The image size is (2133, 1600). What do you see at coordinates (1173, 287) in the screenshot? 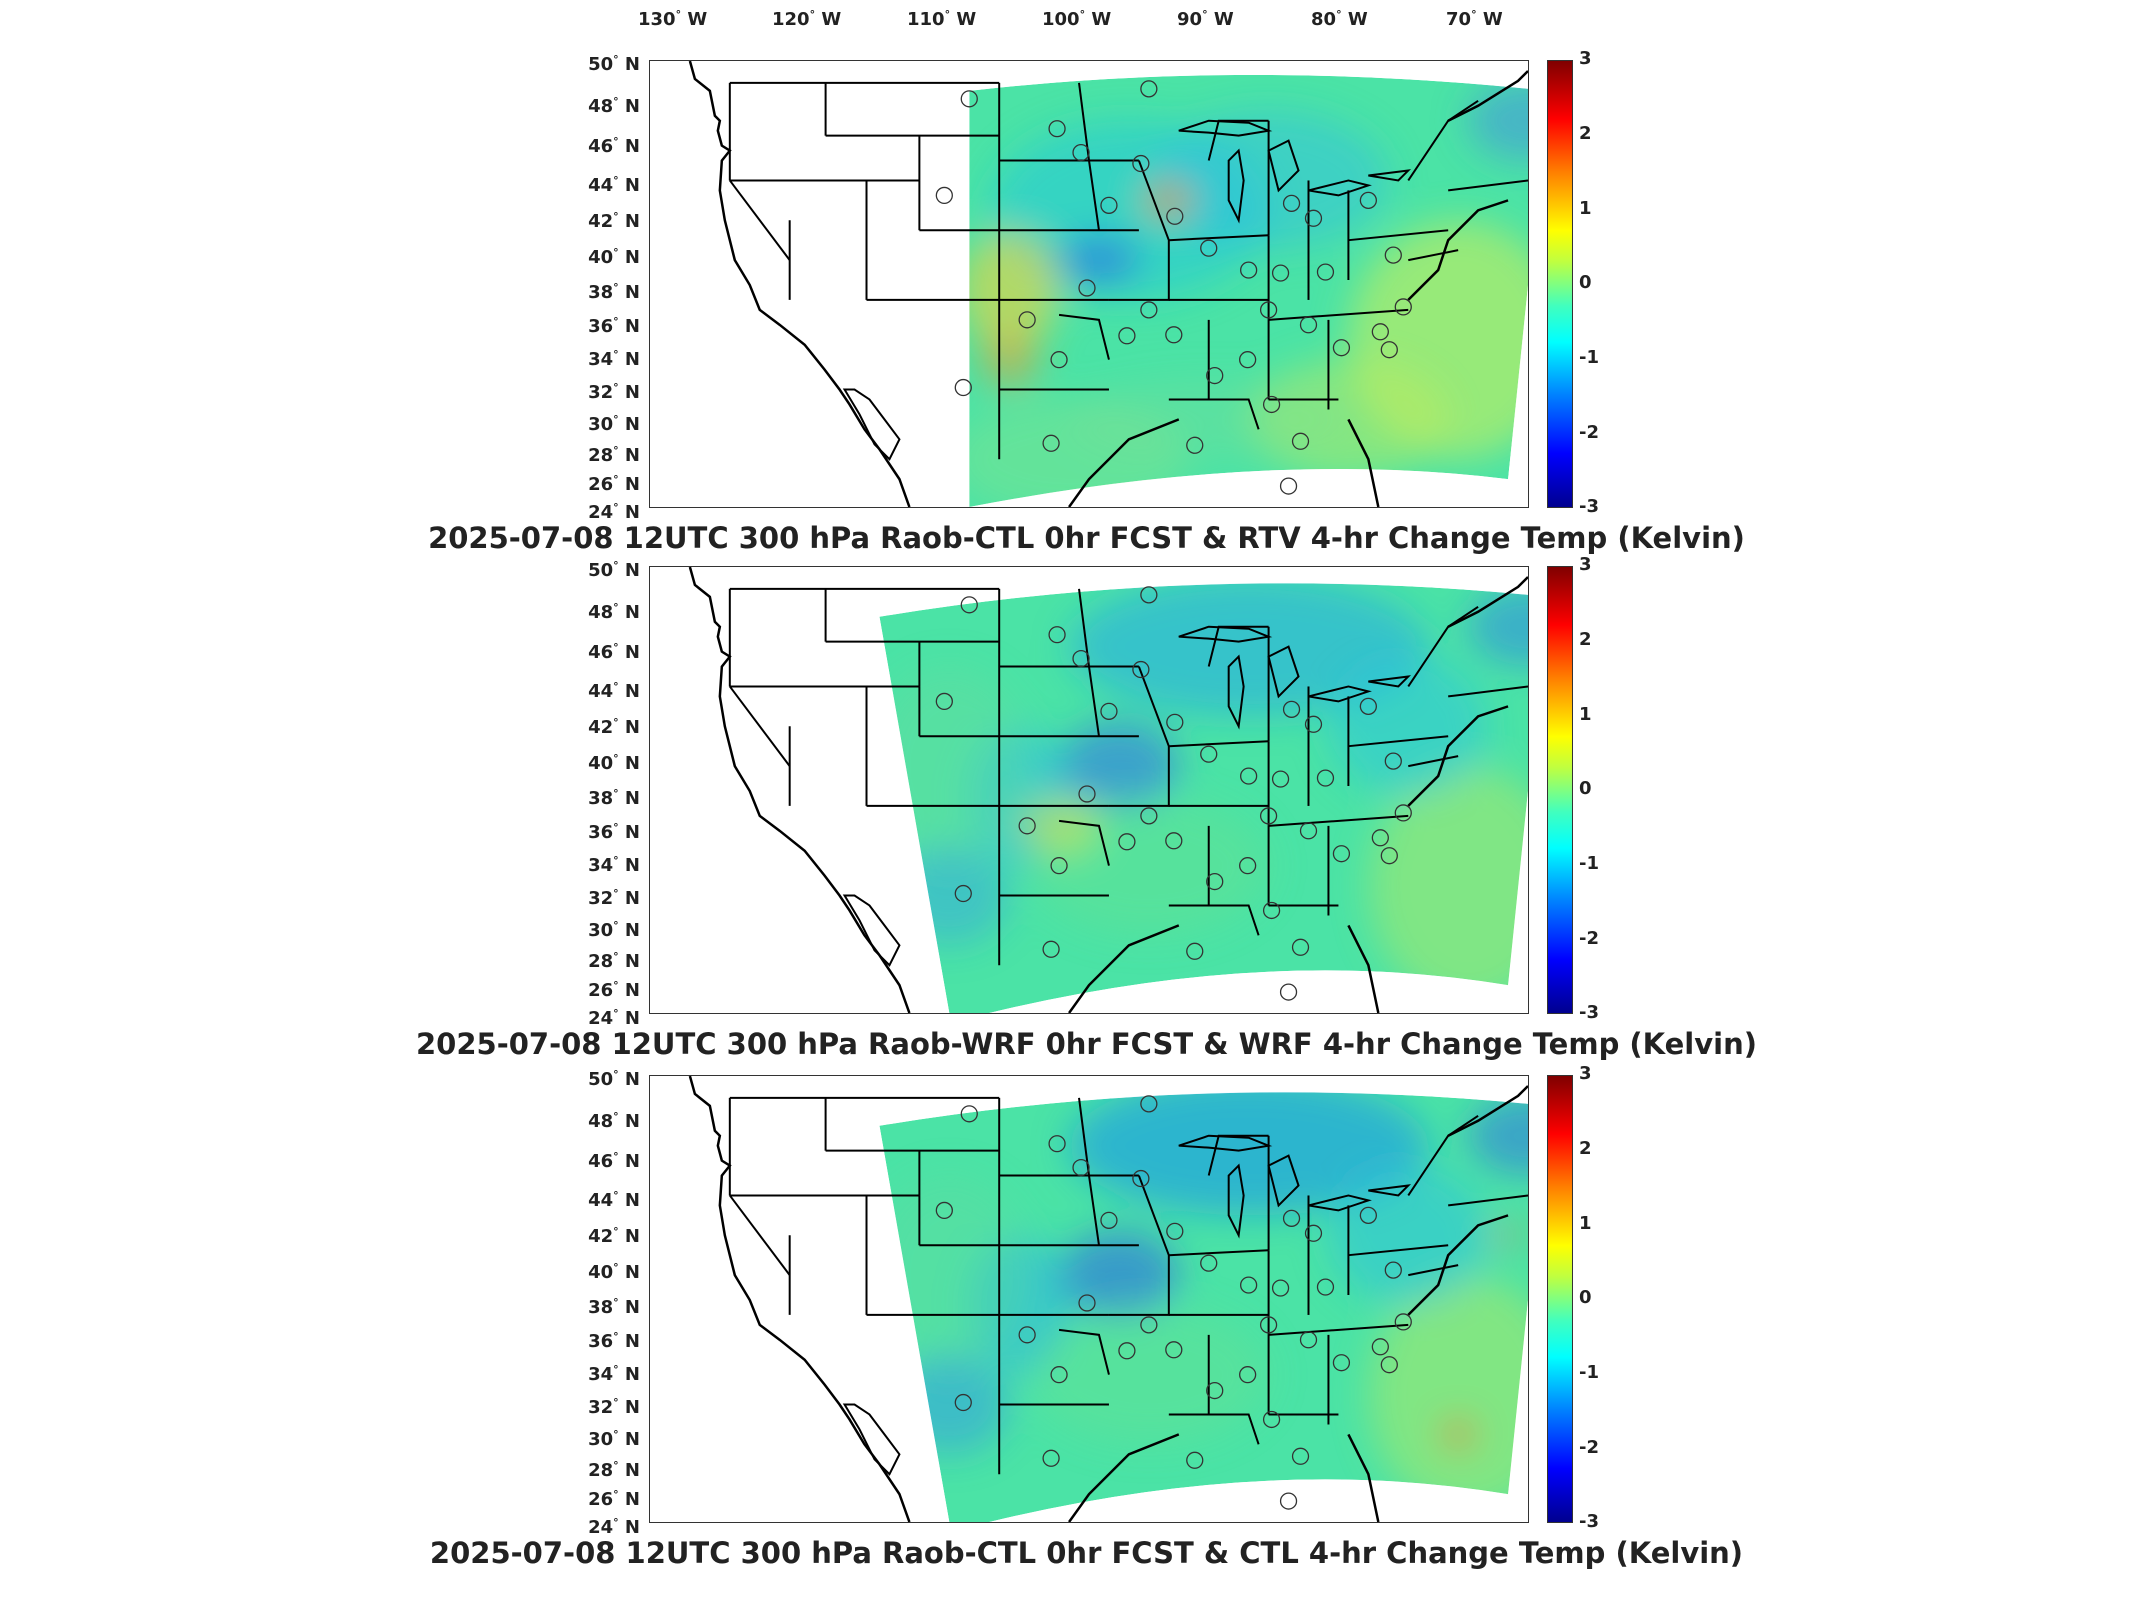
I see `raob-stations` at bounding box center [1173, 287].